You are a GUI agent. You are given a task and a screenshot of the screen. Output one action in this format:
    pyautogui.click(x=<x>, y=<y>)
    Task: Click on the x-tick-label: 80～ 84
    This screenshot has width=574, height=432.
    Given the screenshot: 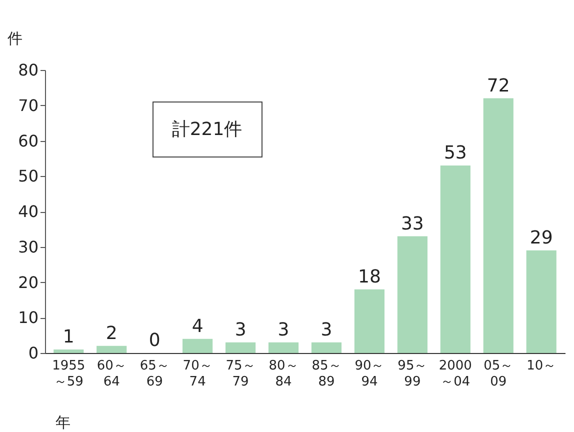 What is the action you would take?
    pyautogui.click(x=283, y=374)
    